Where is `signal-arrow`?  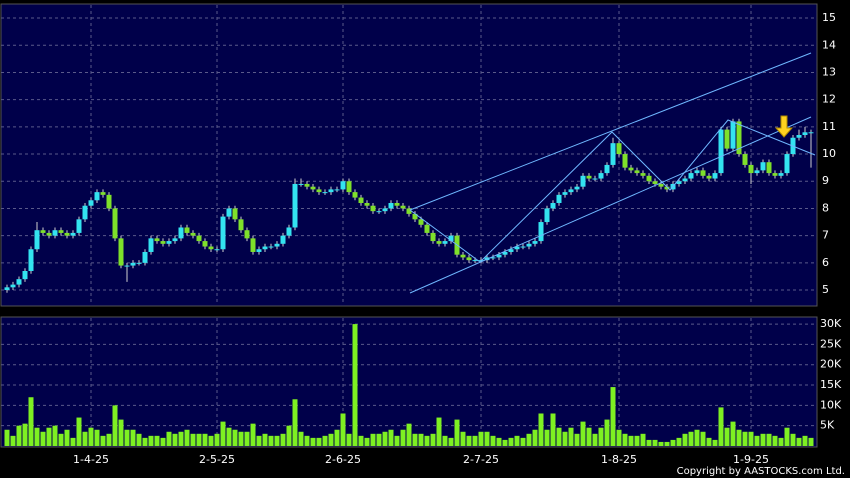
signal-arrow is located at coordinates (784, 126).